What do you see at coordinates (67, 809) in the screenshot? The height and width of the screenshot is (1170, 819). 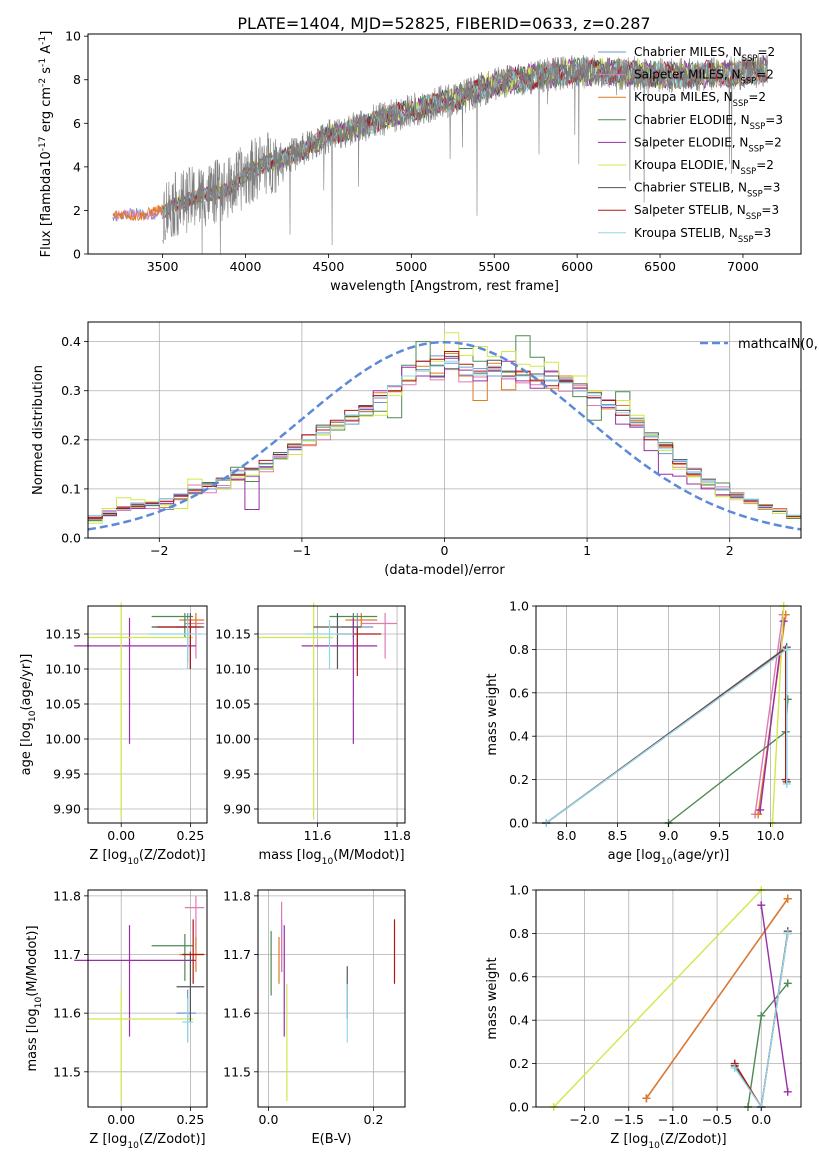 I see `y-tick-label: 9.90` at bounding box center [67, 809].